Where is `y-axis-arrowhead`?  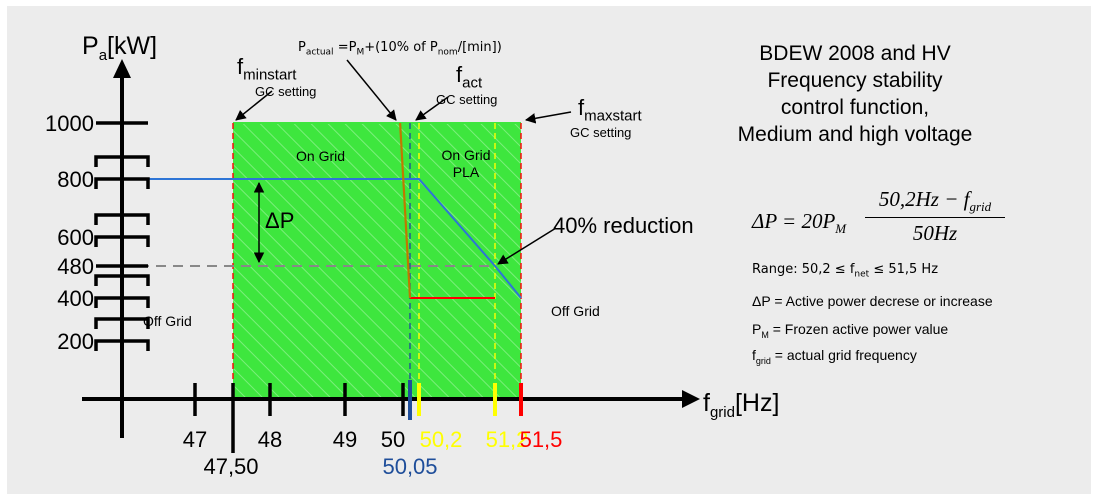 y-axis-arrowhead is located at coordinates (122, 68).